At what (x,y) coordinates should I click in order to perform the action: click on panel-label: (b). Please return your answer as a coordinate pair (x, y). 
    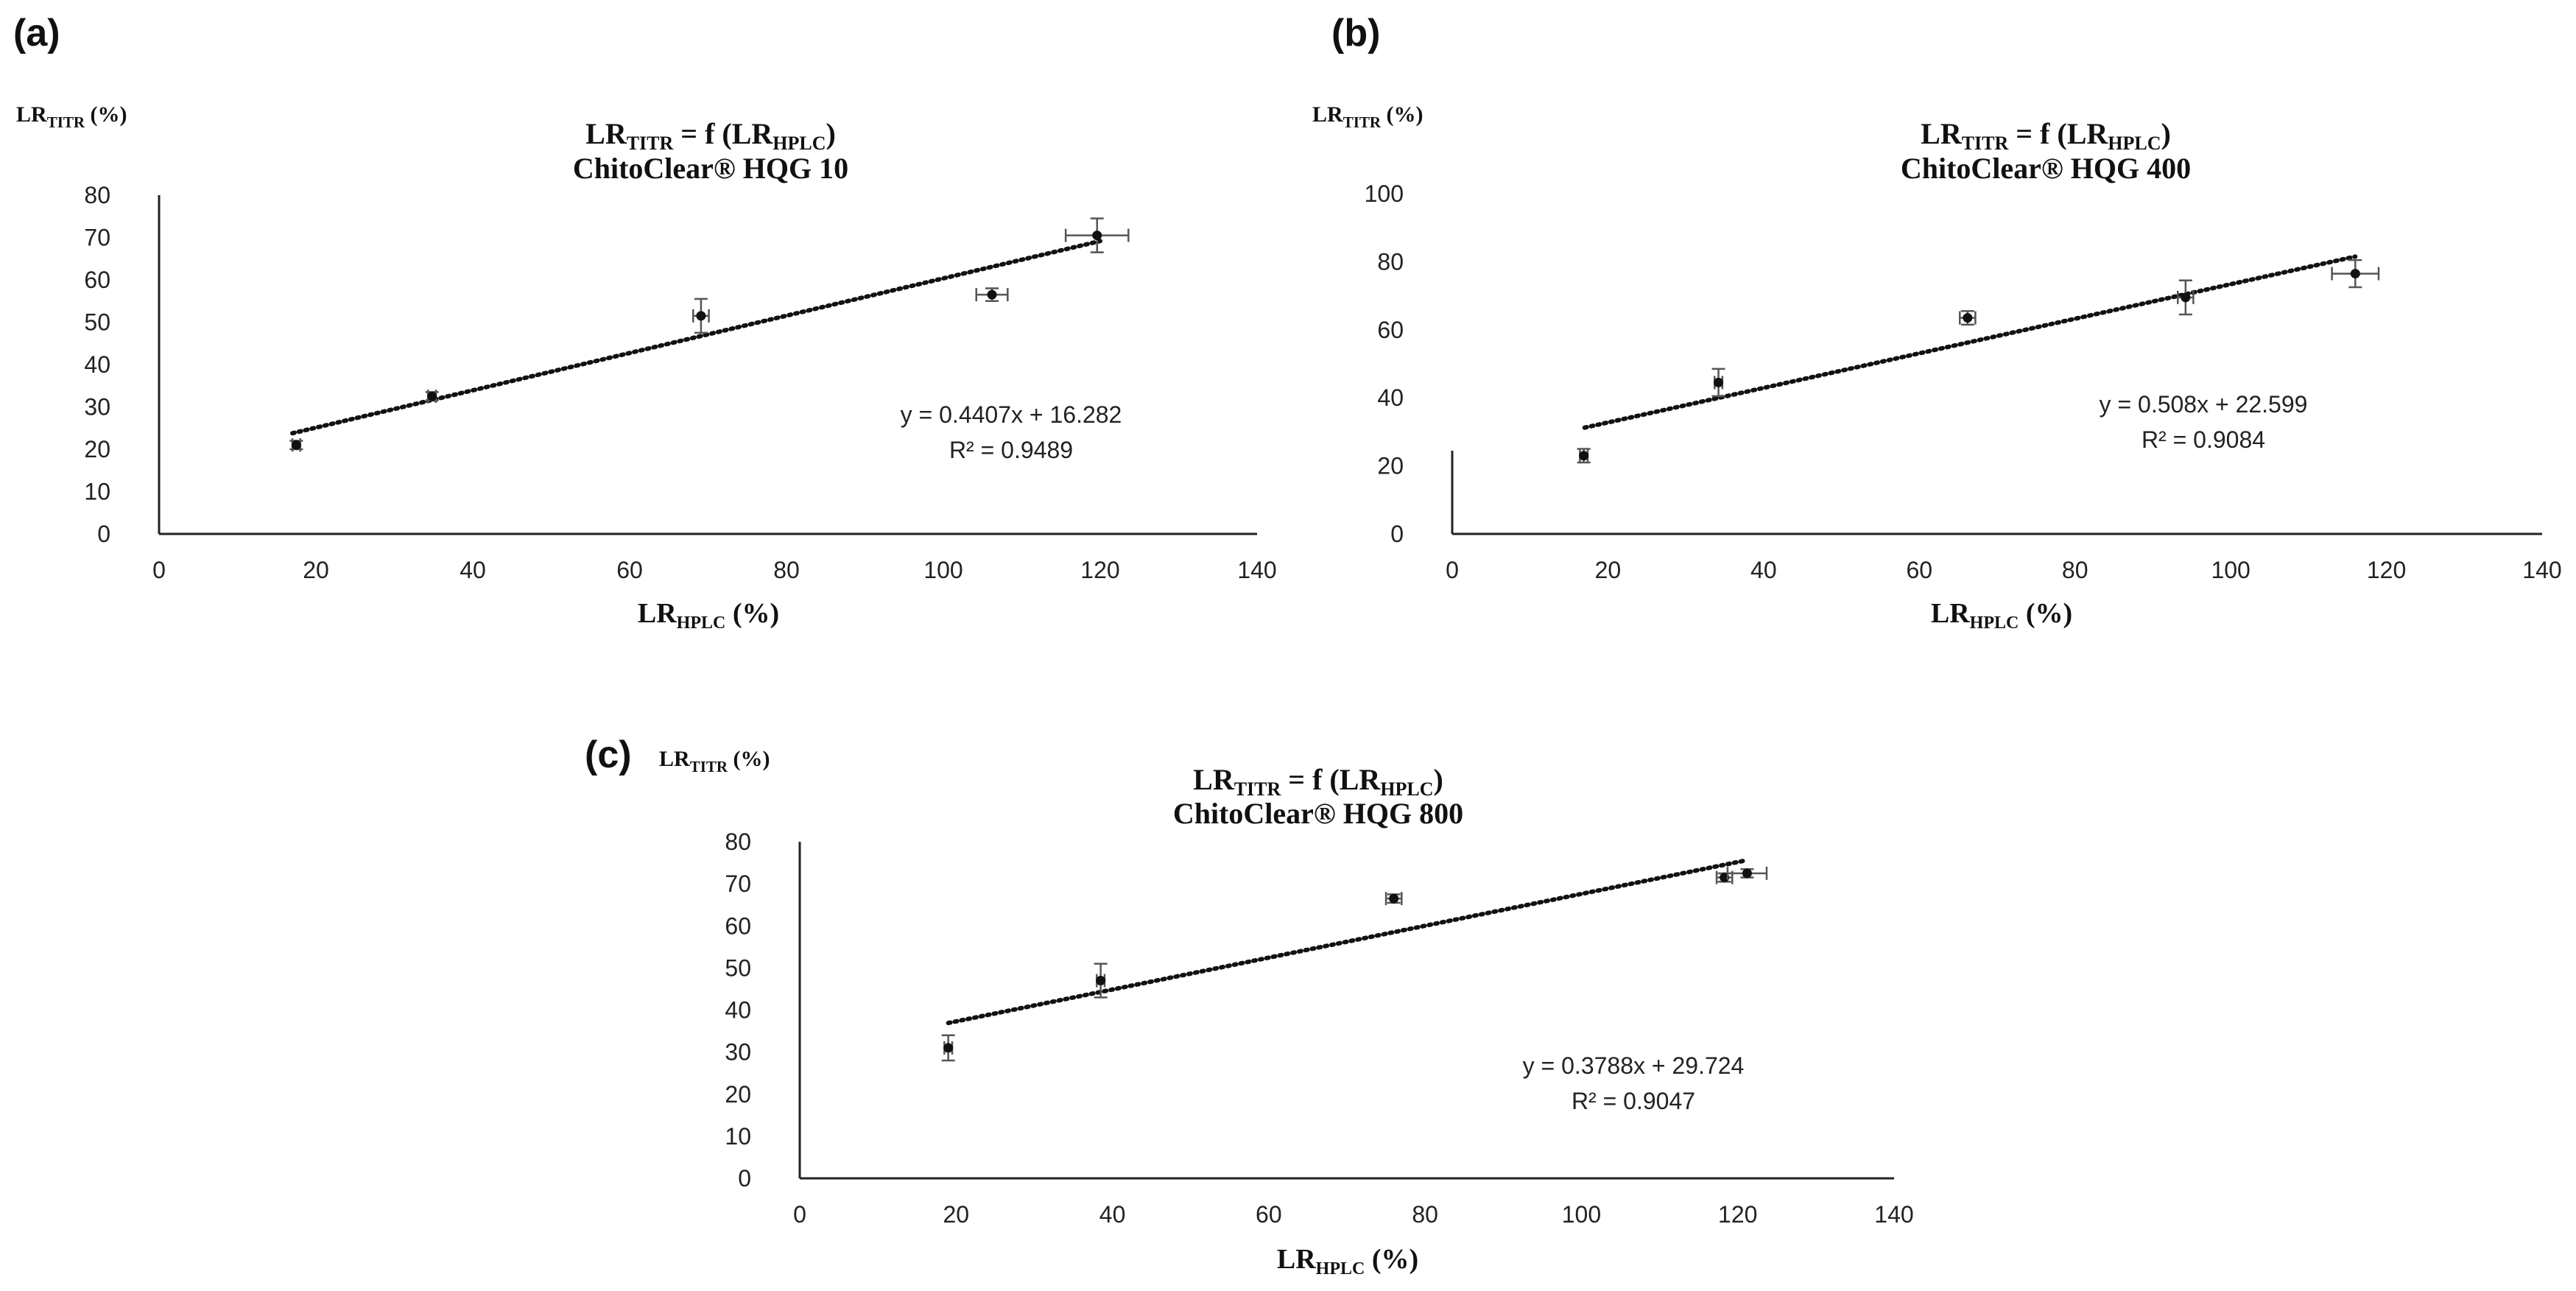
    Looking at the image, I should click on (1355, 33).